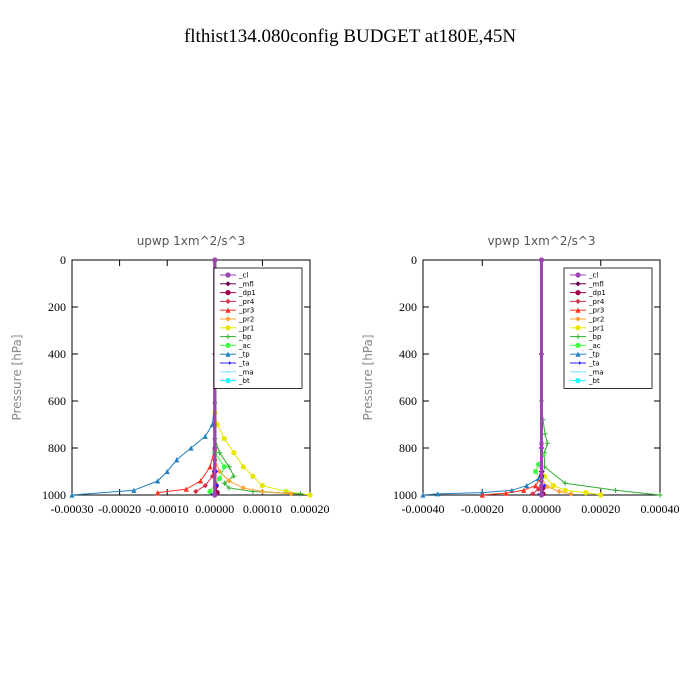 Image resolution: width=700 pixels, height=700 pixels. Describe the element at coordinates (245, 337) in the screenshot. I see `legend-label: _bp` at that location.